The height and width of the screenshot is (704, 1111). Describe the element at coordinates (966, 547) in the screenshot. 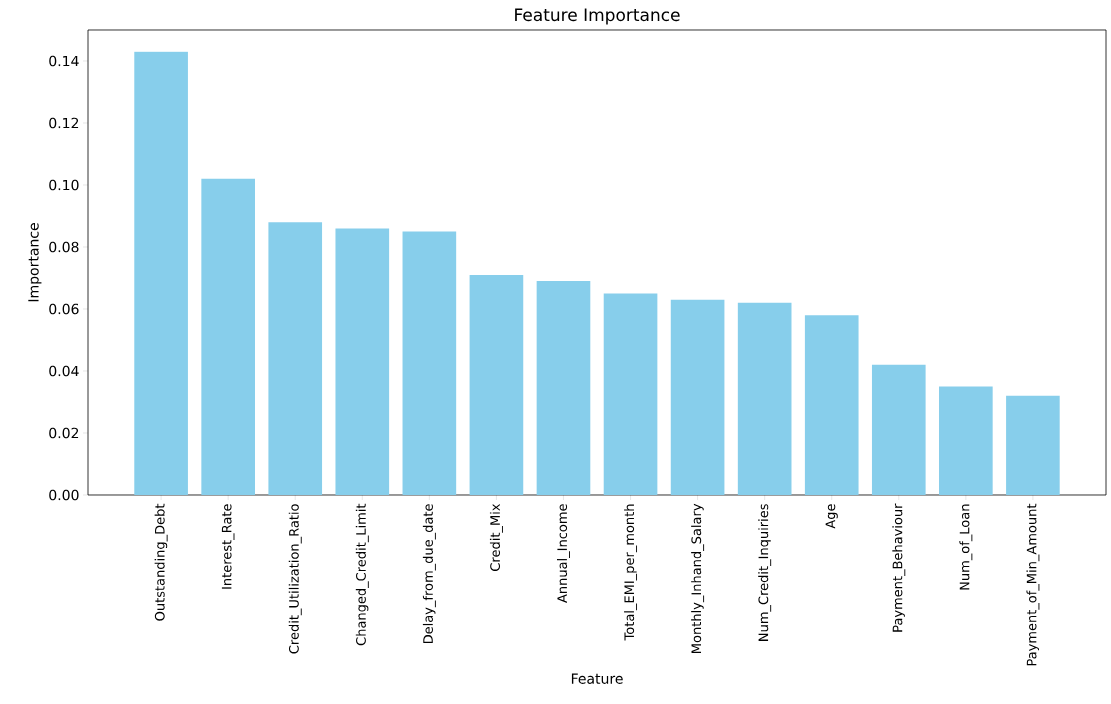

I see `x-tick-label: Num_of_Loan` at that location.